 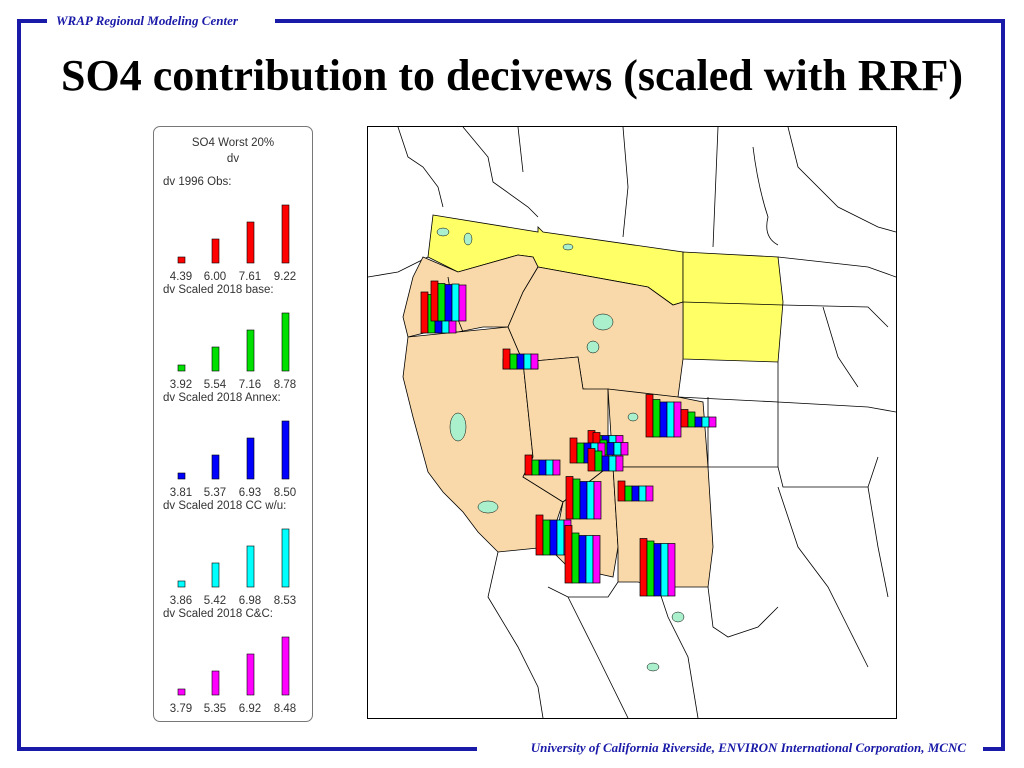 What do you see at coordinates (222, 398) in the screenshot?
I see `legend-group-label: dv Scaled 2018 Annex:` at bounding box center [222, 398].